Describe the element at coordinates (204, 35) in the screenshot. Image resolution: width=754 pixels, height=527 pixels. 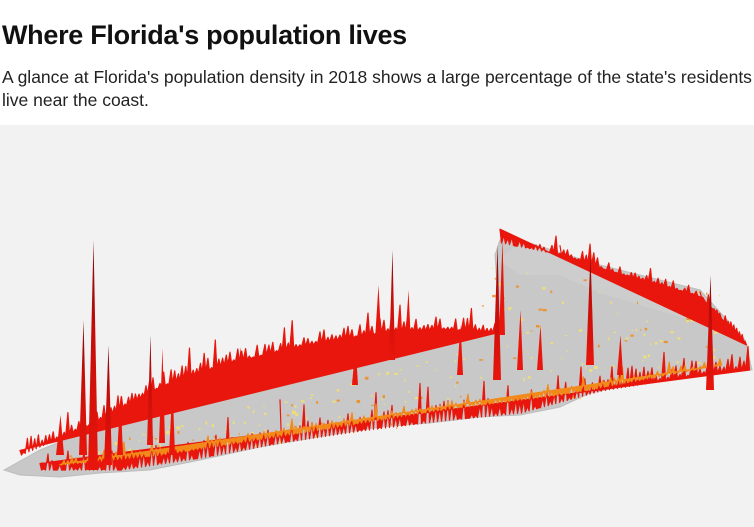
I see `page-title: Where Florida's population lives` at that location.